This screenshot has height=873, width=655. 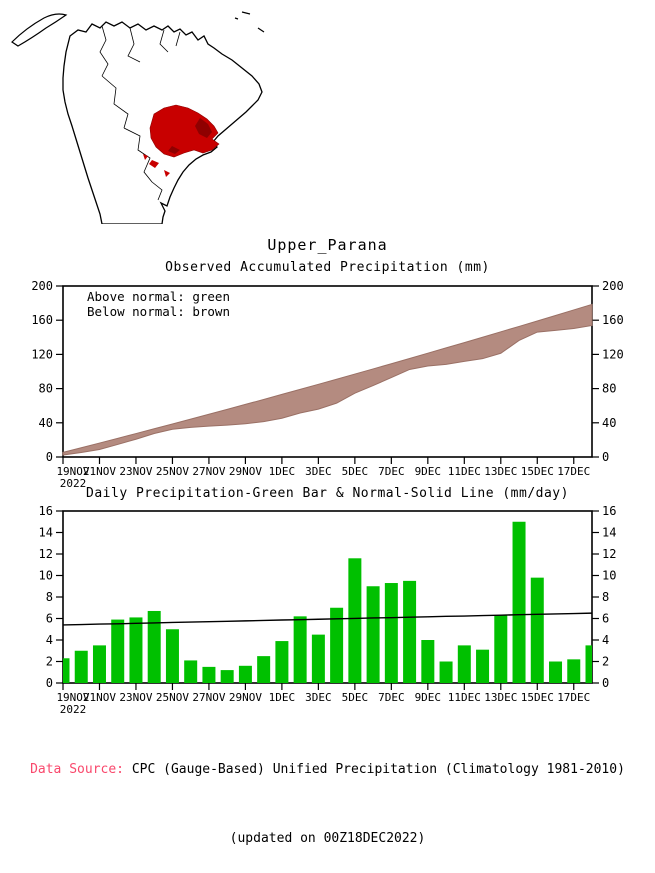 I want to click on y-axis-label-left: 16, so click(x=46, y=512).